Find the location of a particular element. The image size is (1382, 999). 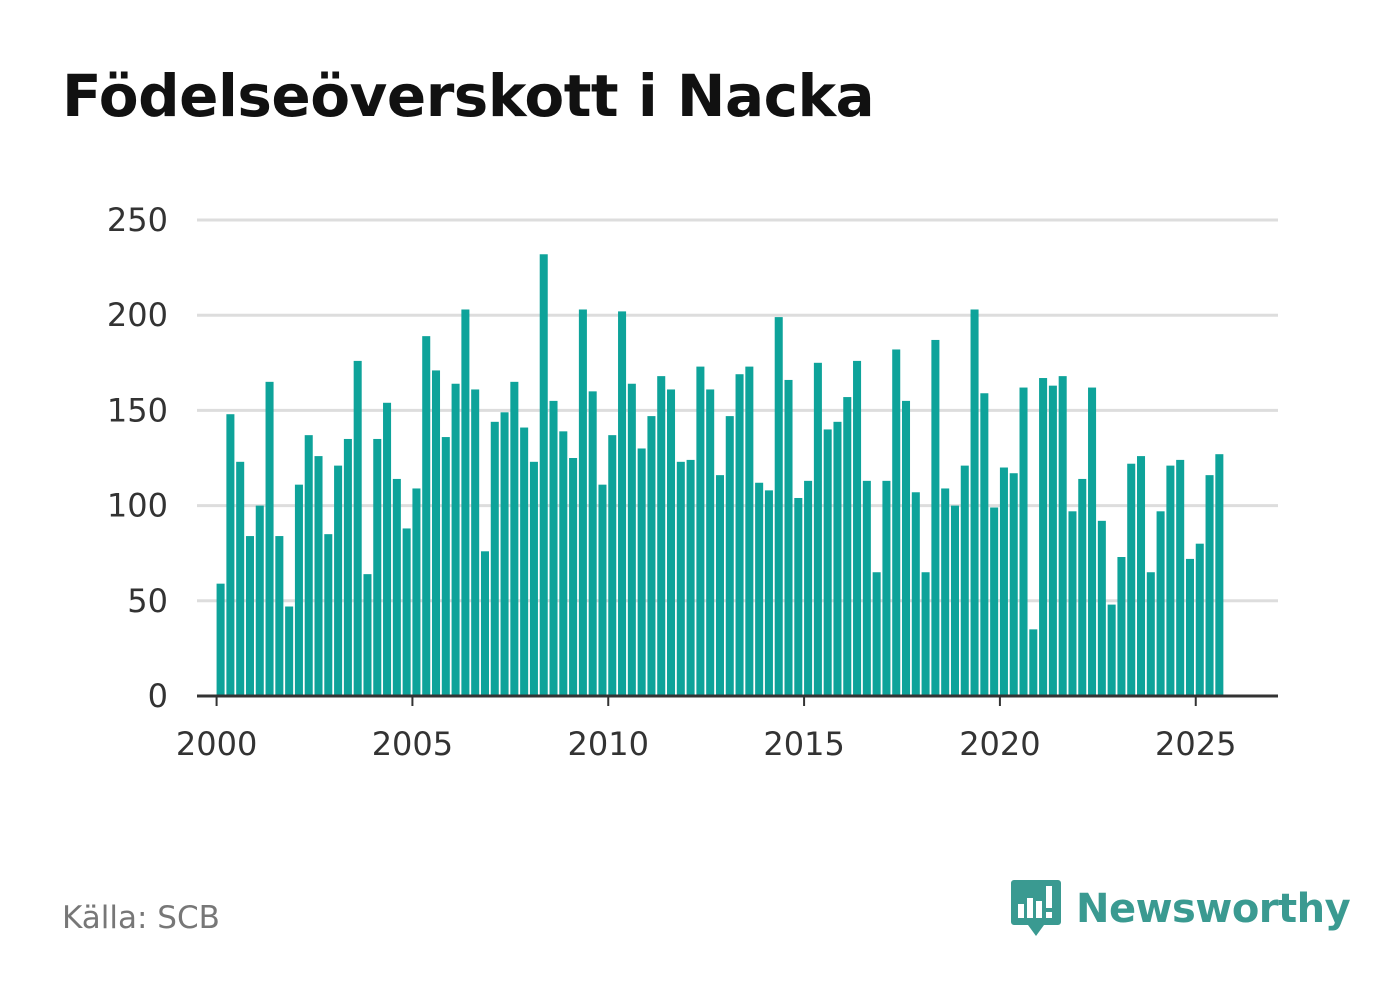

bar-chart-speech-bubble-icon is located at coordinates (1036, 908).